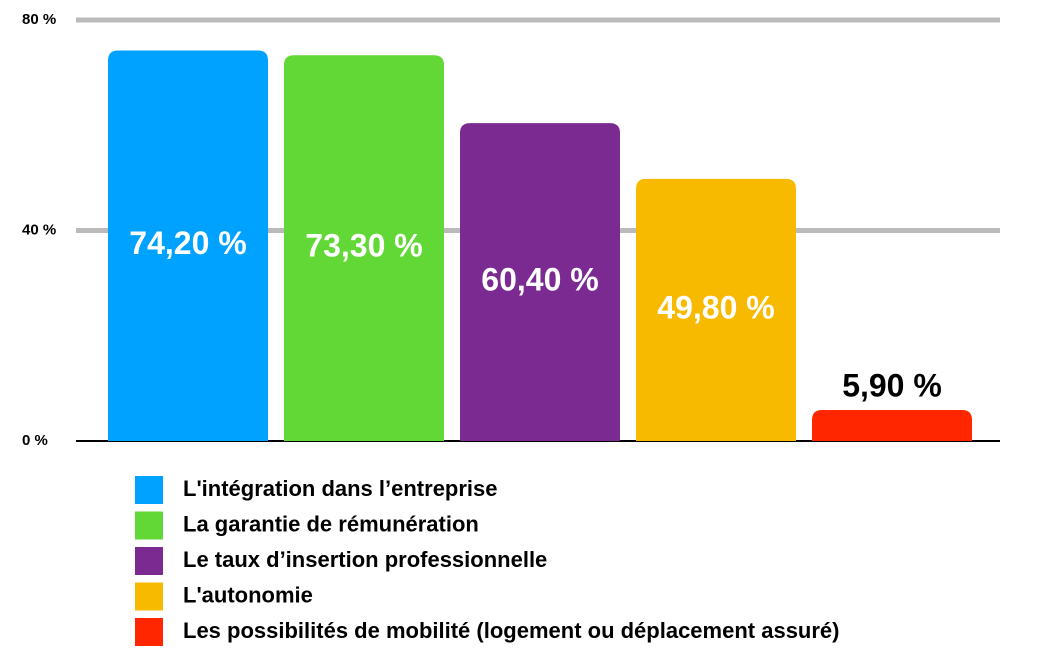 The width and height of the screenshot is (1051, 648). What do you see at coordinates (39, 19) in the screenshot?
I see `y-tick-label: 80 %` at bounding box center [39, 19].